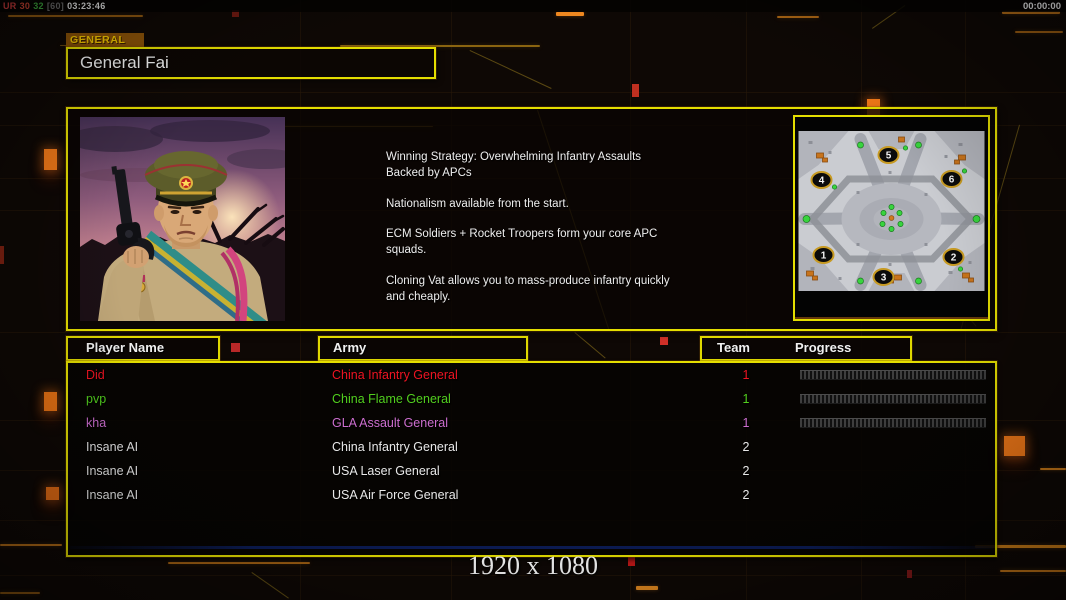 Image resolution: width=1066 pixels, height=600 pixels. Describe the element at coordinates (96, 423) in the screenshot. I see `player-name-cell: kha` at that location.